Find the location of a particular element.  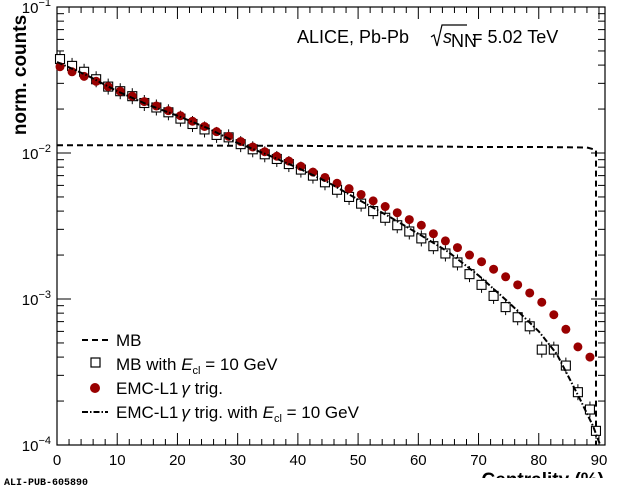

legend-symbol-emc is located at coordinates (95, 388).